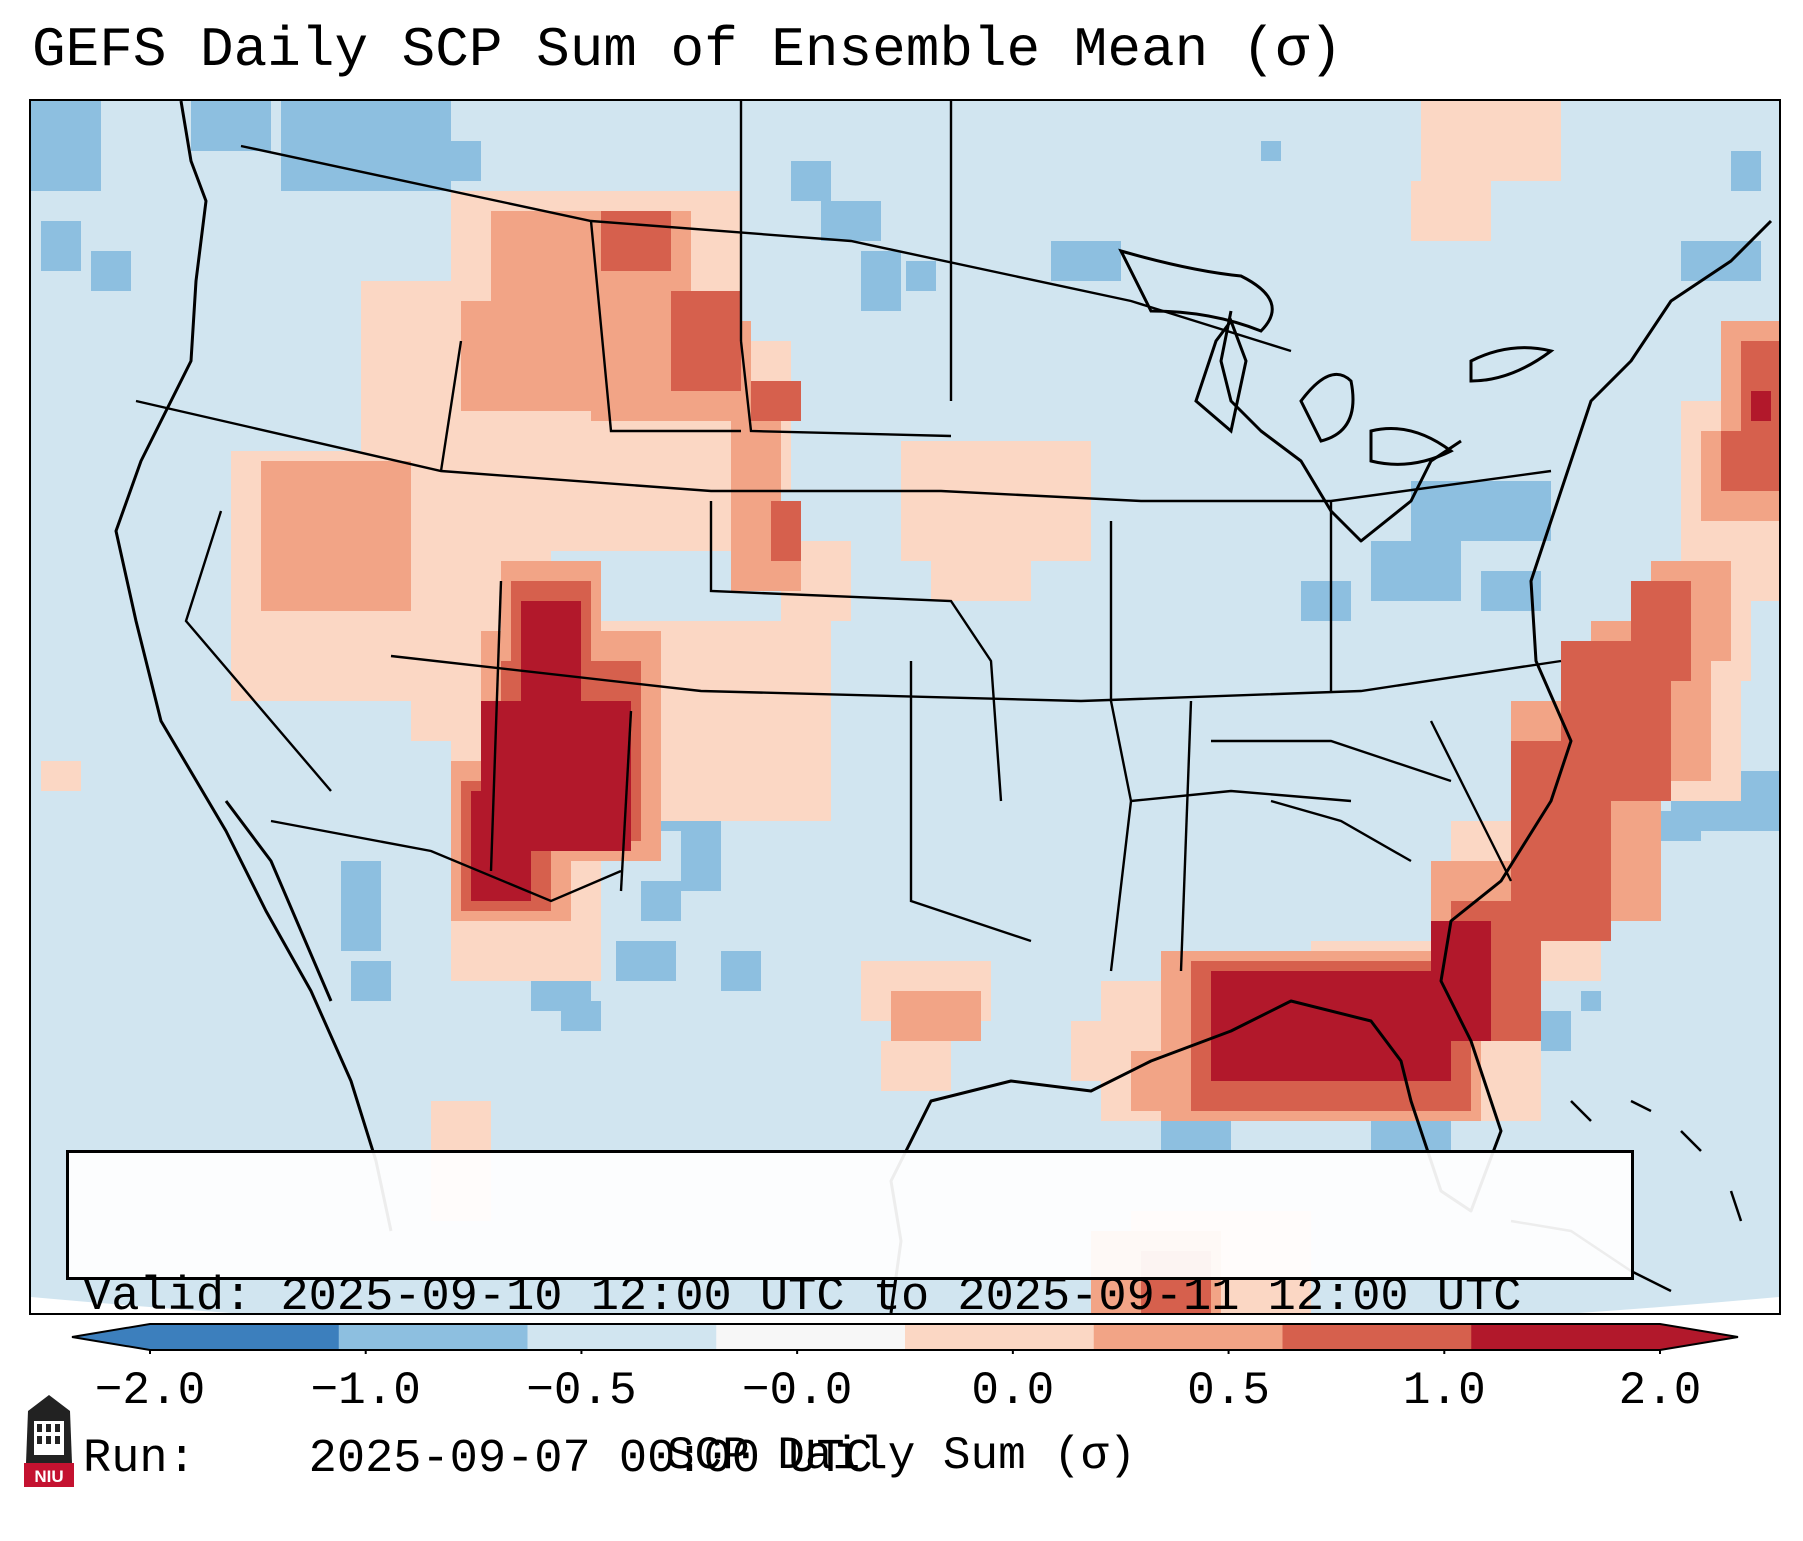 The width and height of the screenshot is (1803, 1541). I want to click on run-line: Run: 2025-09-07 00:00 UTC, so click(857, 1460).